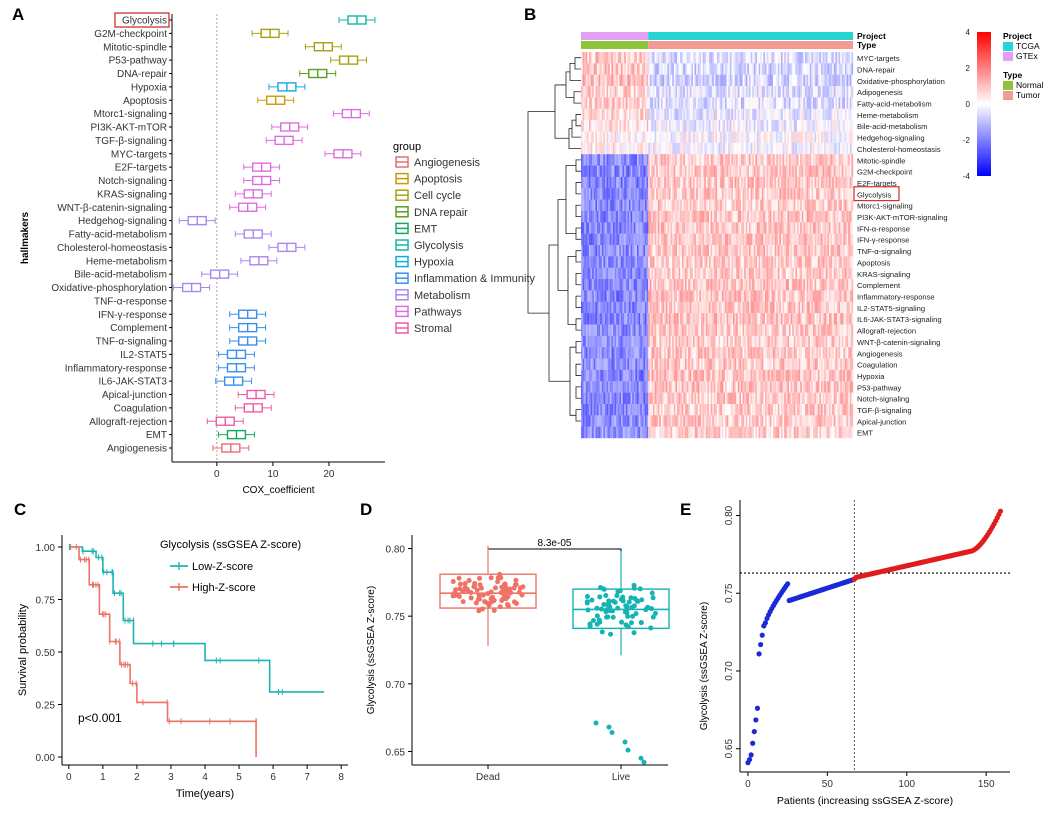 The height and width of the screenshot is (818, 1056). I want to click on a-legend-label-glycolysis: Glycolysis, so click(439, 246).